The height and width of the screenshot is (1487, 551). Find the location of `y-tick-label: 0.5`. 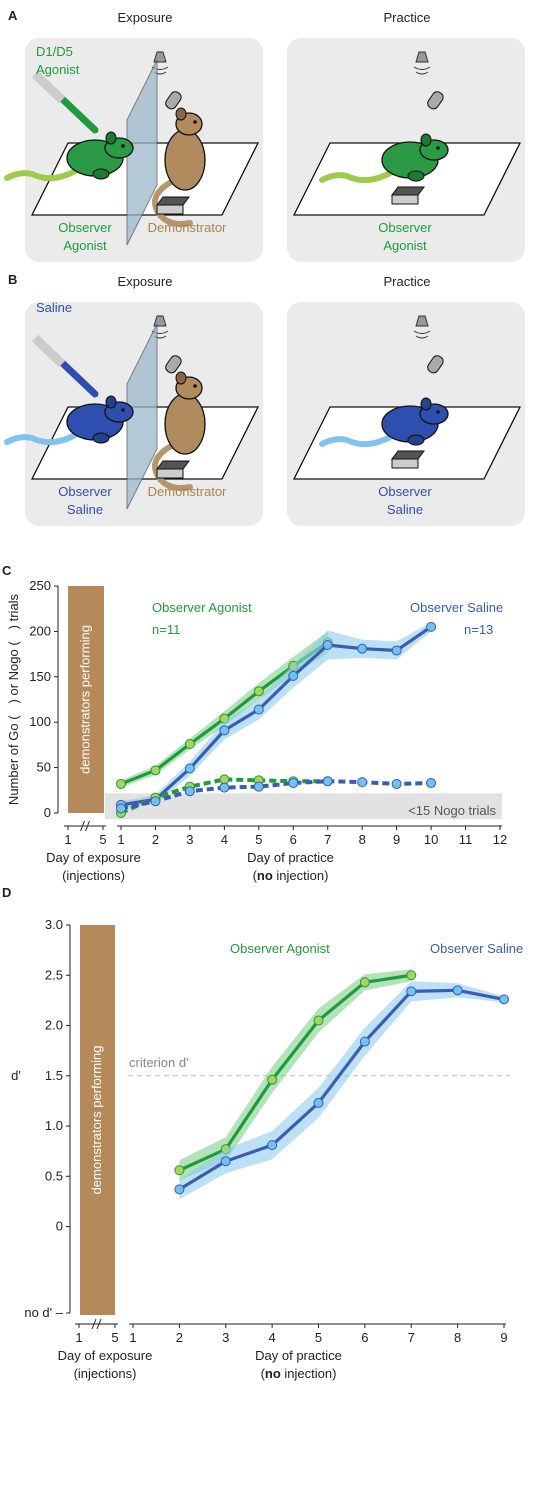

y-tick-label: 0.5 is located at coordinates (54, 1175).